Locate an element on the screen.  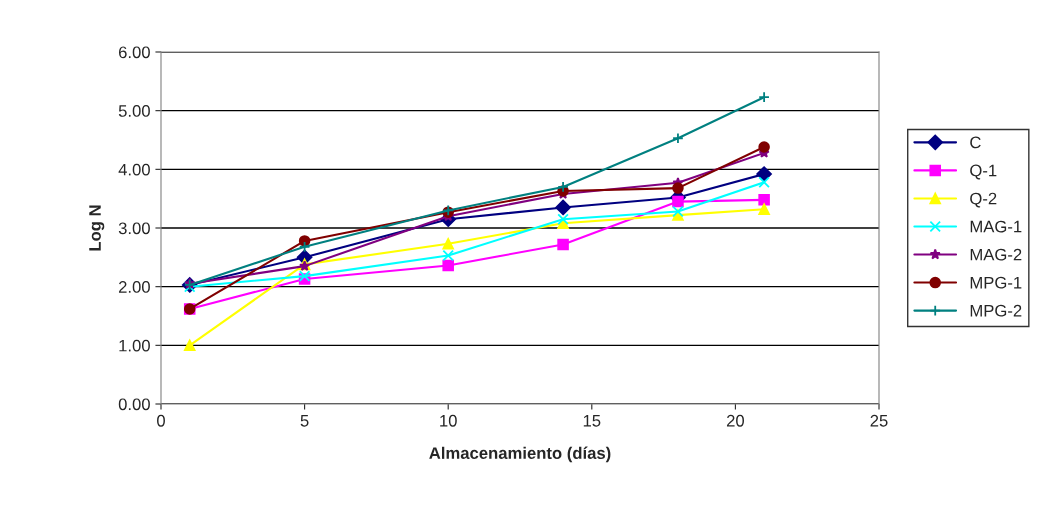
y-tick-label: 4.00 is located at coordinates (134, 169).